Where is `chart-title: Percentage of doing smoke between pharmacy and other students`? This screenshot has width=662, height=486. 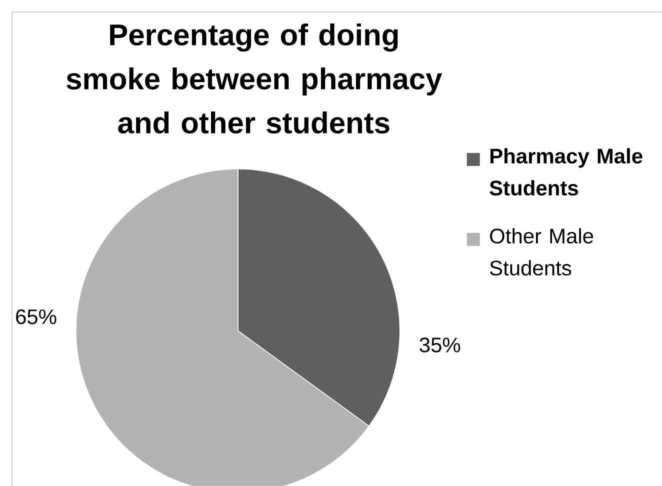 chart-title: Percentage of doing smoke between pharmacy and other students is located at coordinates (254, 79).